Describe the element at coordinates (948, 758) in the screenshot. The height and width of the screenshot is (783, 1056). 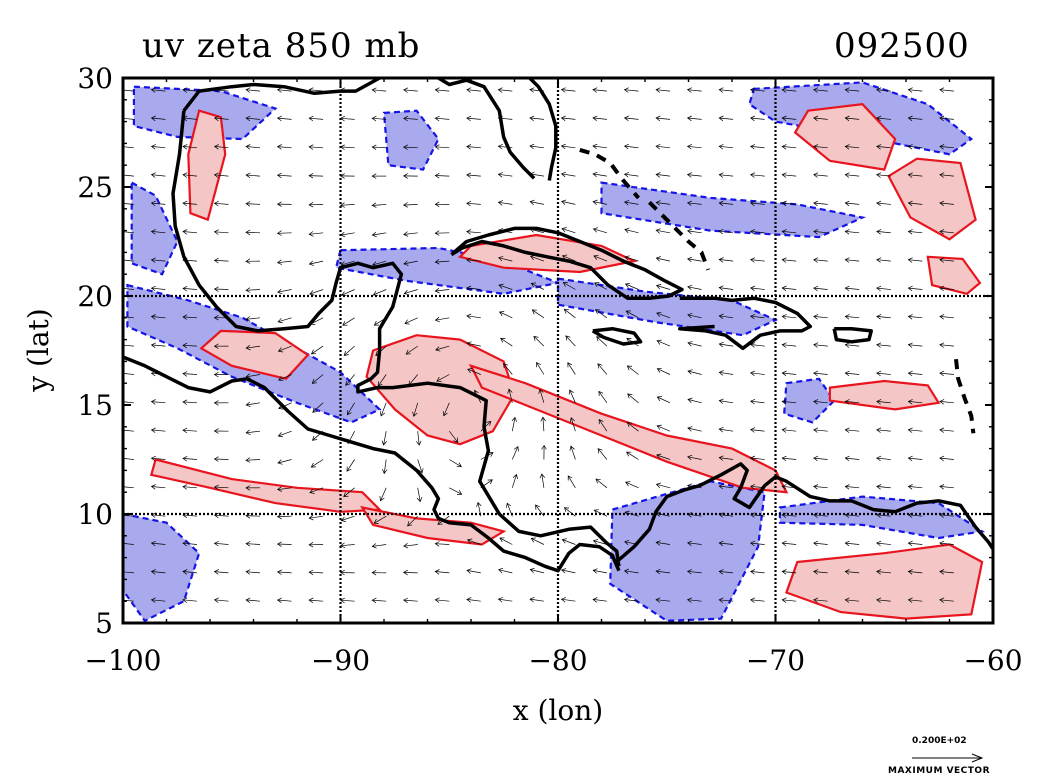
I see `reference-vector` at that location.